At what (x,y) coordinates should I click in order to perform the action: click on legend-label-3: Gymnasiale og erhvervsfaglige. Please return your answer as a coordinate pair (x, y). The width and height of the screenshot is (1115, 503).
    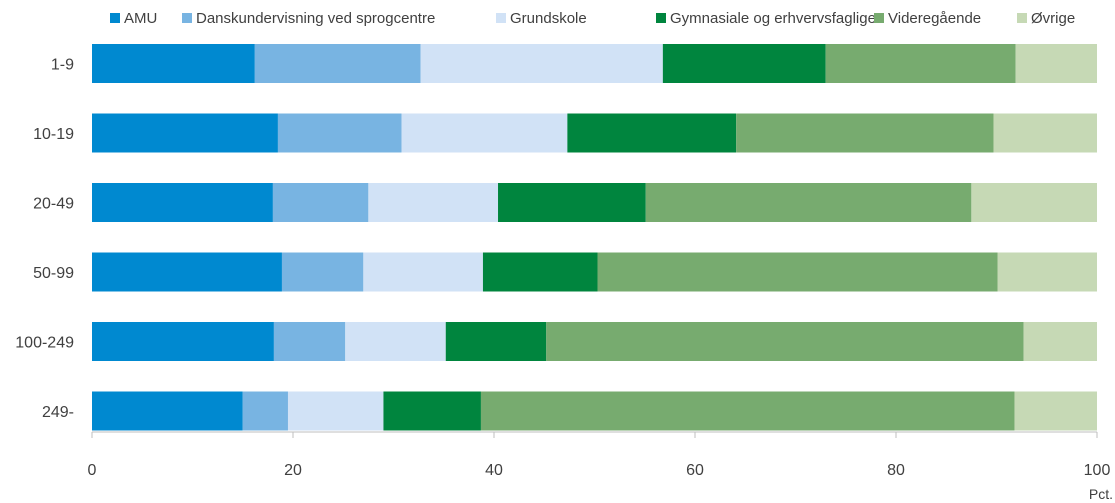
    Looking at the image, I should click on (773, 18).